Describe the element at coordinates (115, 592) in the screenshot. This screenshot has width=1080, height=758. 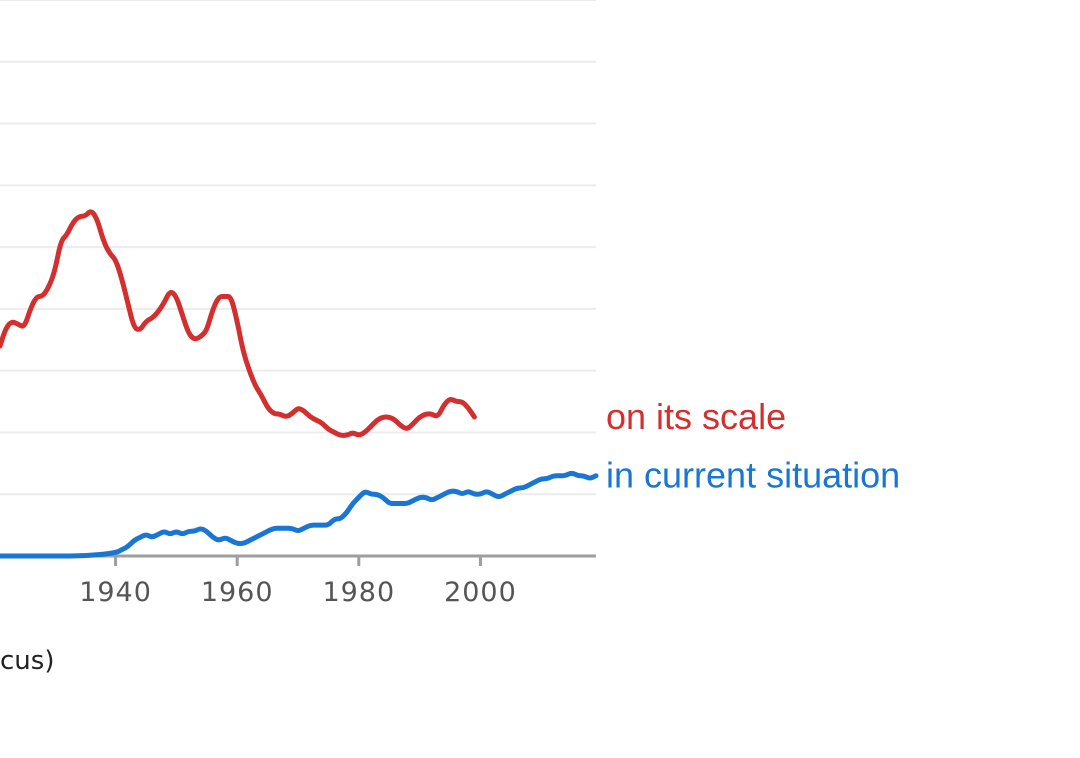
I see `x-tick-label: 1940` at that location.